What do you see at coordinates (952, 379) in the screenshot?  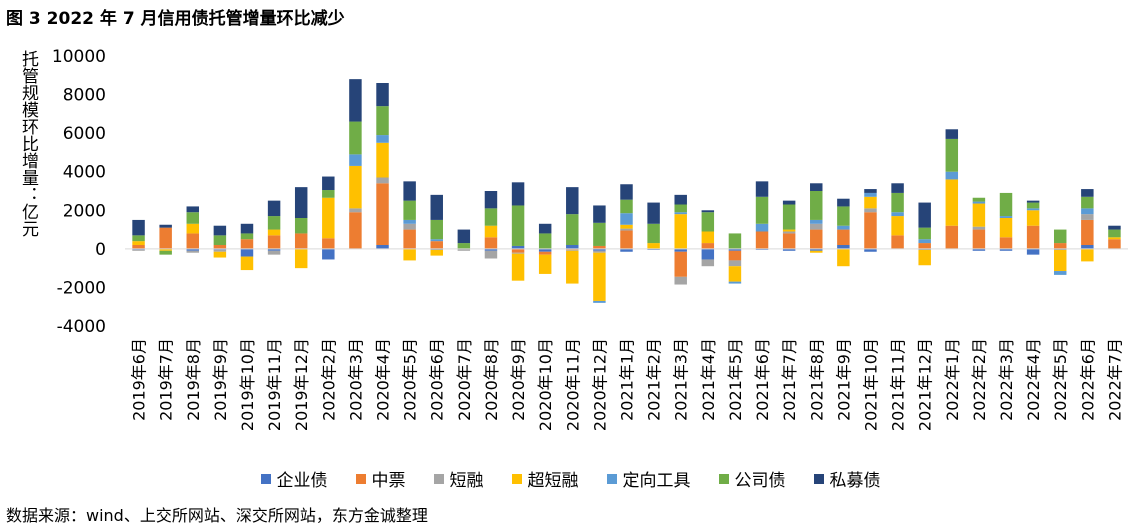 I see `x-tick-label: 2022年1月` at bounding box center [952, 379].